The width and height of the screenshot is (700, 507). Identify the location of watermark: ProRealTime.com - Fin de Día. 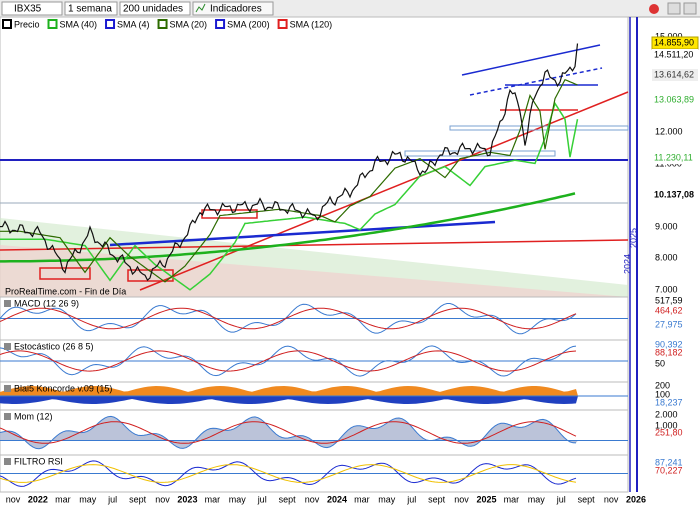
(65, 291).